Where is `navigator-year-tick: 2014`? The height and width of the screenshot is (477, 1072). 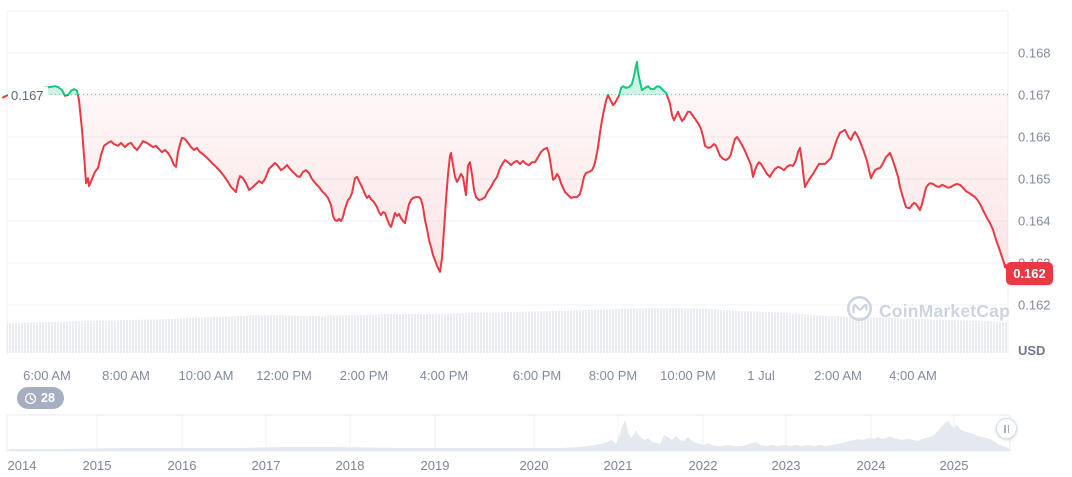 navigator-year-tick: 2014 is located at coordinates (22, 465).